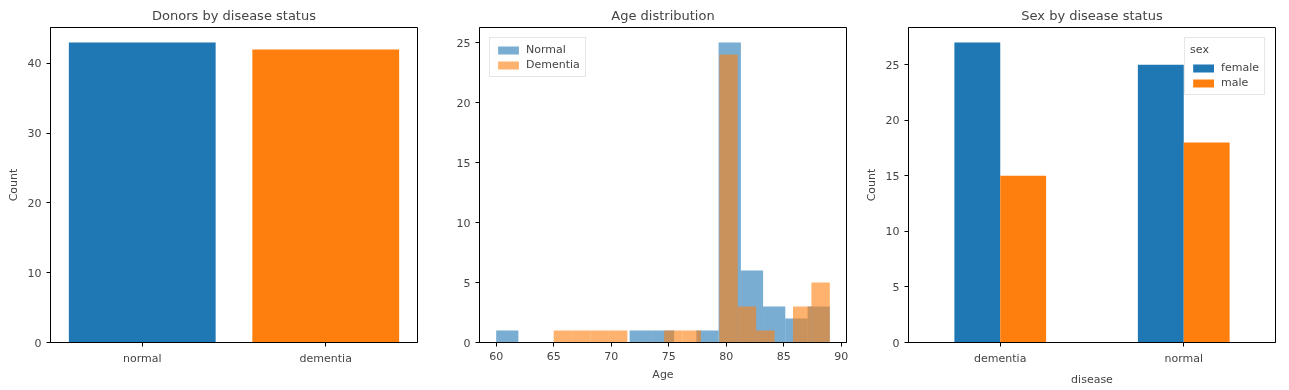 The image size is (1289, 390). What do you see at coordinates (1240, 67) in the screenshot?
I see `legend-label: female` at bounding box center [1240, 67].